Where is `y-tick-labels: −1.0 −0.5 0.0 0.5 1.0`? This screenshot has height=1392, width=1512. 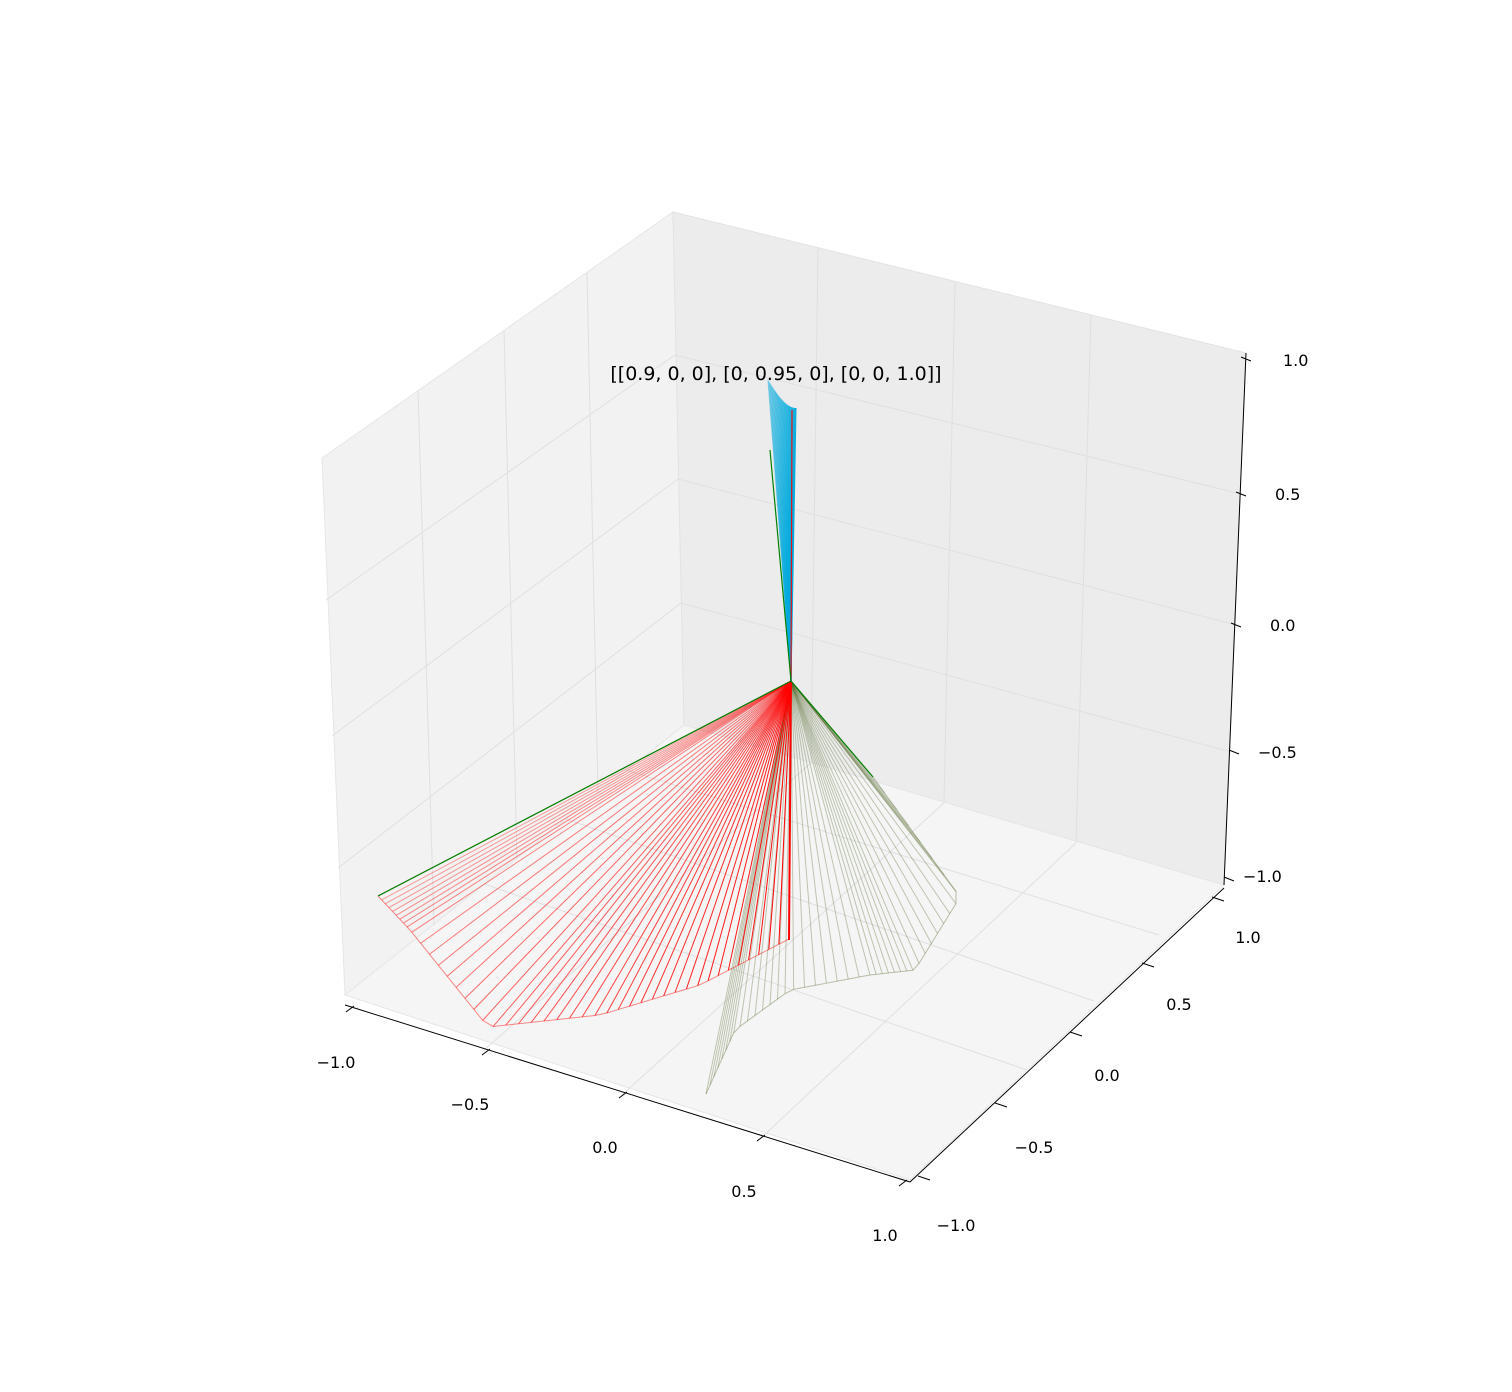 y-tick-labels: −1.0 −0.5 0.0 0.5 1.0 is located at coordinates (1099, 1081).